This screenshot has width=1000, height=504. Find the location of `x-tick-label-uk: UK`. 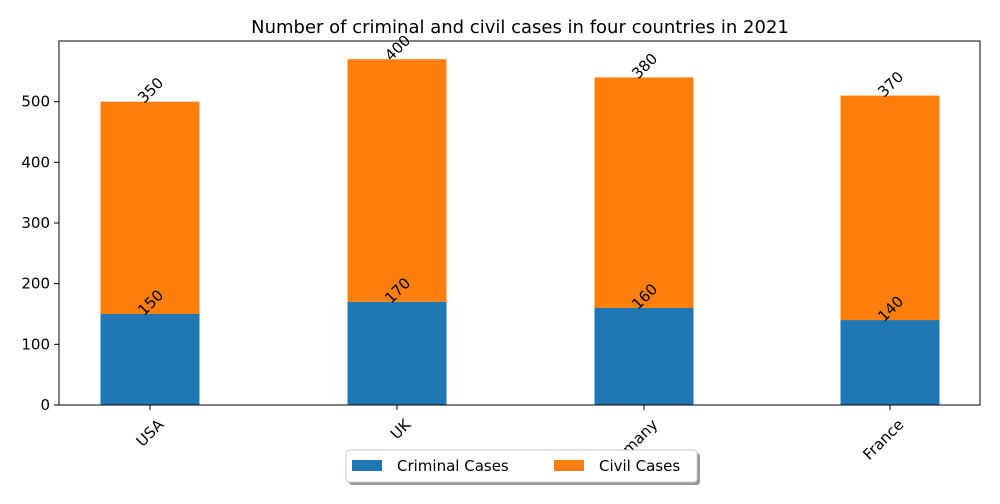

x-tick-label-uk: UK is located at coordinates (401, 429).